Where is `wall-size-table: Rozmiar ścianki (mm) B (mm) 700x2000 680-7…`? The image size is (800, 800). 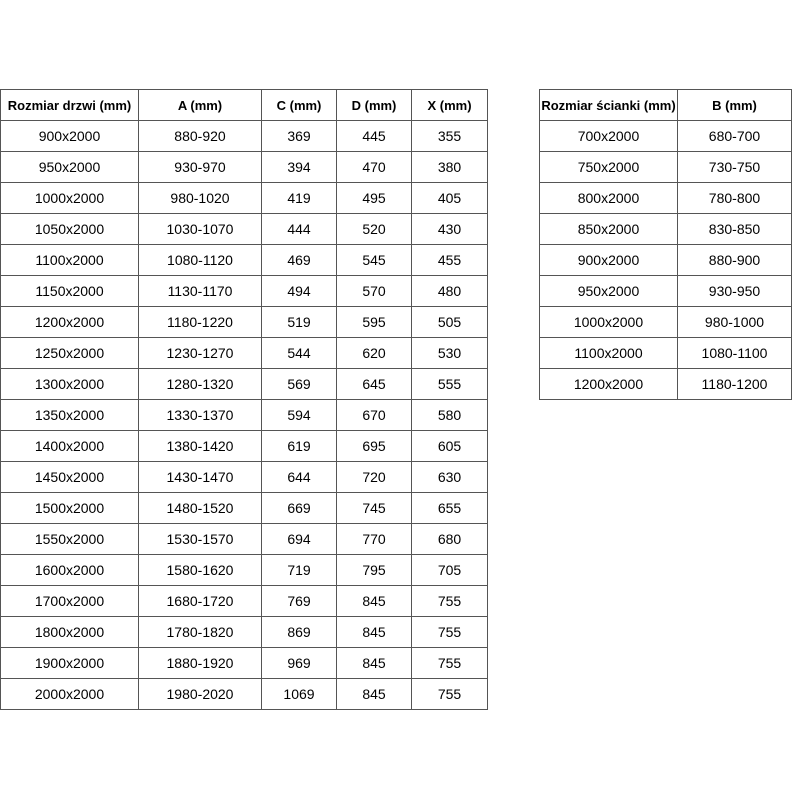 wall-size-table: Rozmiar ścianki (mm) B (mm) 700x2000 680-7… is located at coordinates (665, 244).